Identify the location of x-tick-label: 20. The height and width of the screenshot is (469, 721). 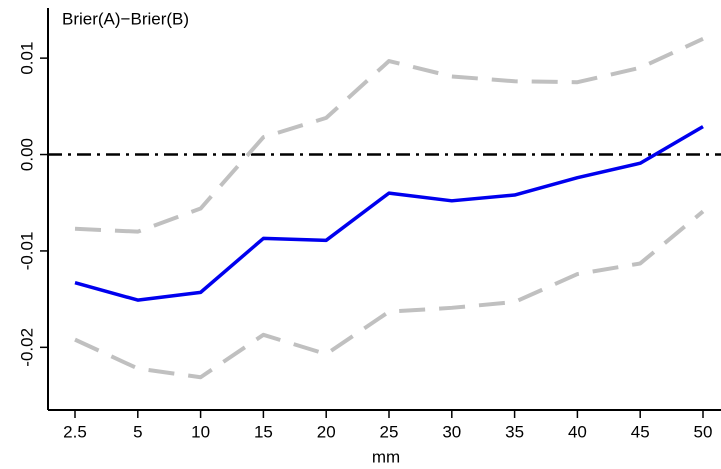
(326, 431).